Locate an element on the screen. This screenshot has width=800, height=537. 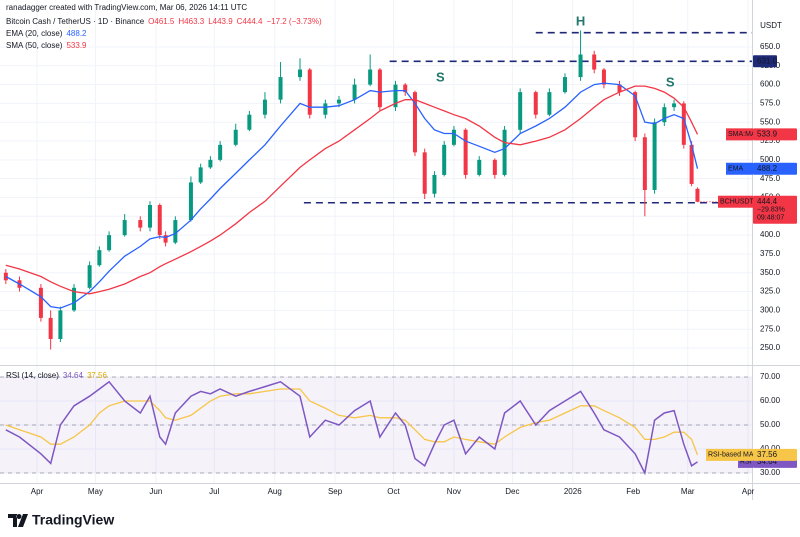
sma-value: 533.9 is located at coordinates (76, 45).